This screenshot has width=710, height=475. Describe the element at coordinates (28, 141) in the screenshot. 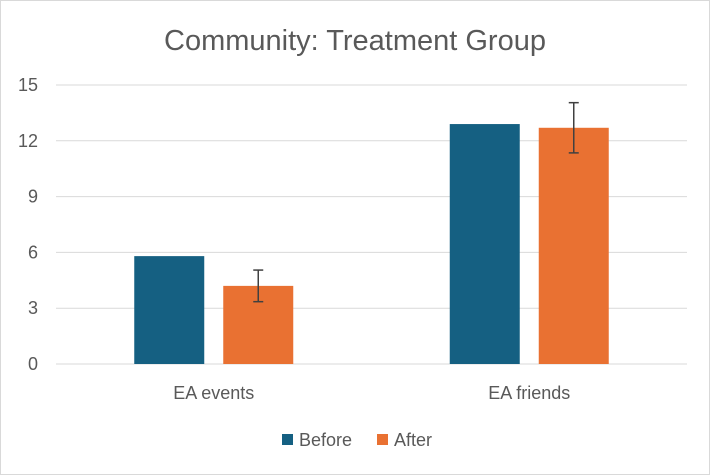

I see `y-tick-label: 12` at that location.